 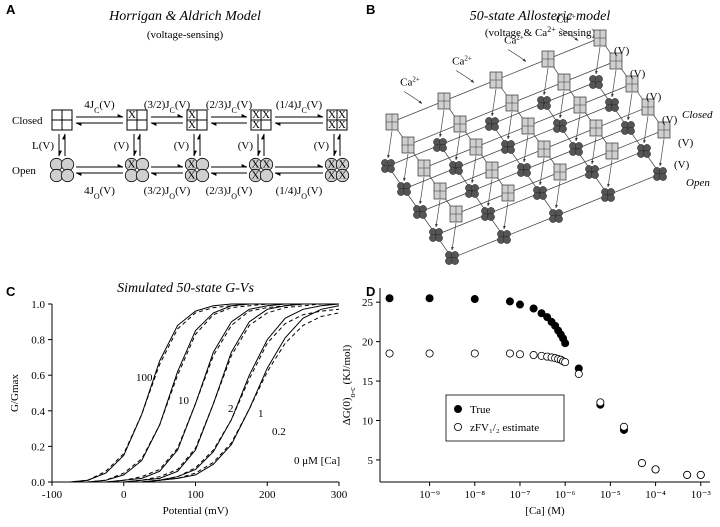 What do you see at coordinates (157, 191) in the screenshot?
I see `rate-label-part: (3/2)J` at bounding box center [157, 191].